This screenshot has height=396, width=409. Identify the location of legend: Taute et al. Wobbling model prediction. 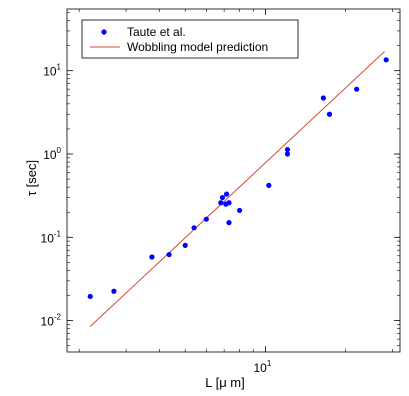
(190, 39).